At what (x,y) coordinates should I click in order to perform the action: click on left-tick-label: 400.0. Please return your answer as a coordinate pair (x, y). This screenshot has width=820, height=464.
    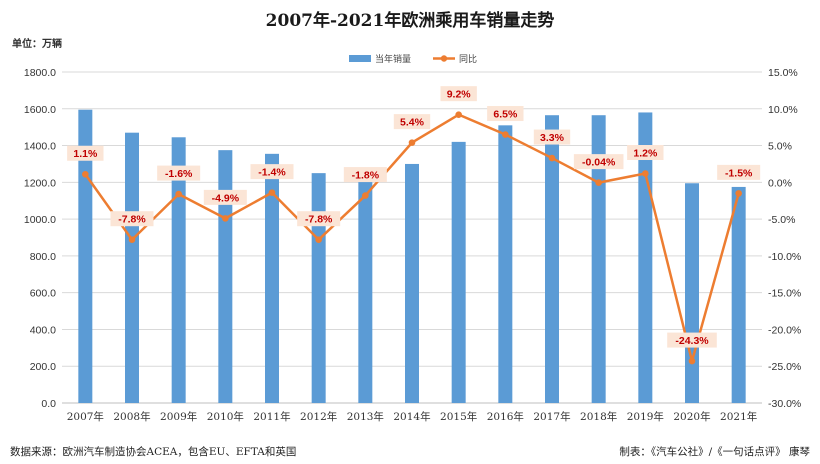
    Looking at the image, I should click on (43, 330).